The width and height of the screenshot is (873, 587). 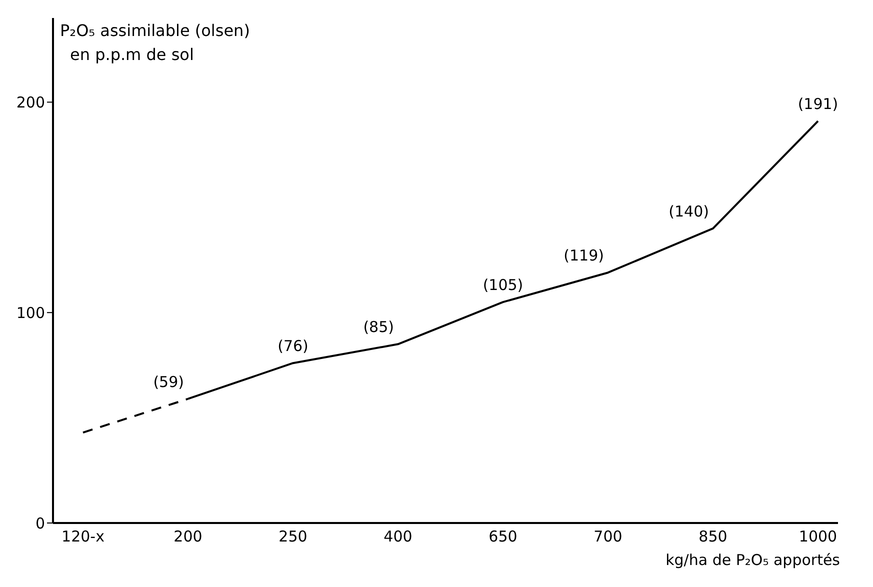 I want to click on x-tick-label: 400, so click(x=398, y=537).